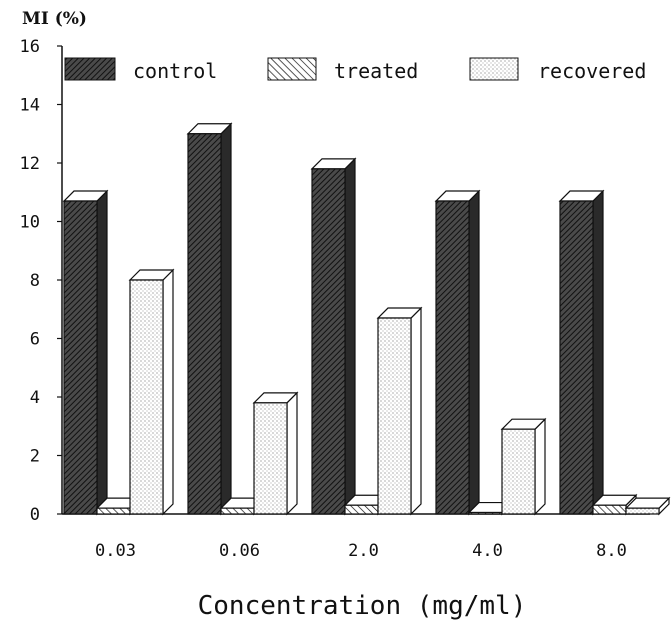  I want to click on y-tick-label: 8, so click(35, 281).